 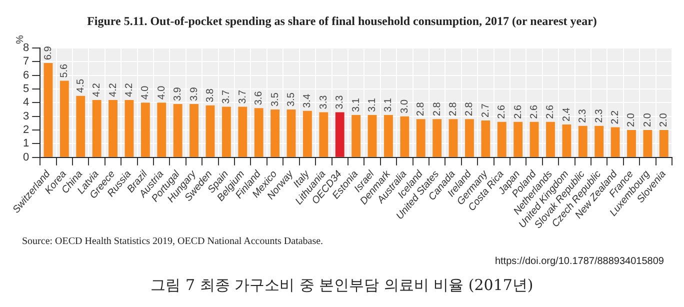 What do you see at coordinates (579, 261) in the screenshot?
I see `text: https://doi.org/10.1787/888934015809` at bounding box center [579, 261].